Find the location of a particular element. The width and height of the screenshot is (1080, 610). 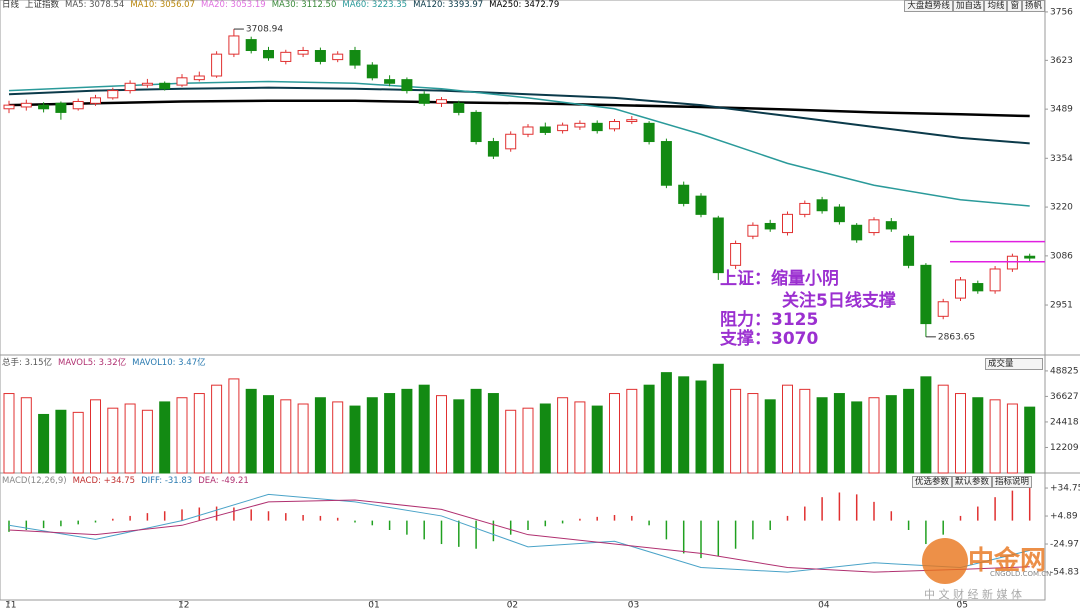

ma-value: MA60: 3223.35 is located at coordinates (375, 5).